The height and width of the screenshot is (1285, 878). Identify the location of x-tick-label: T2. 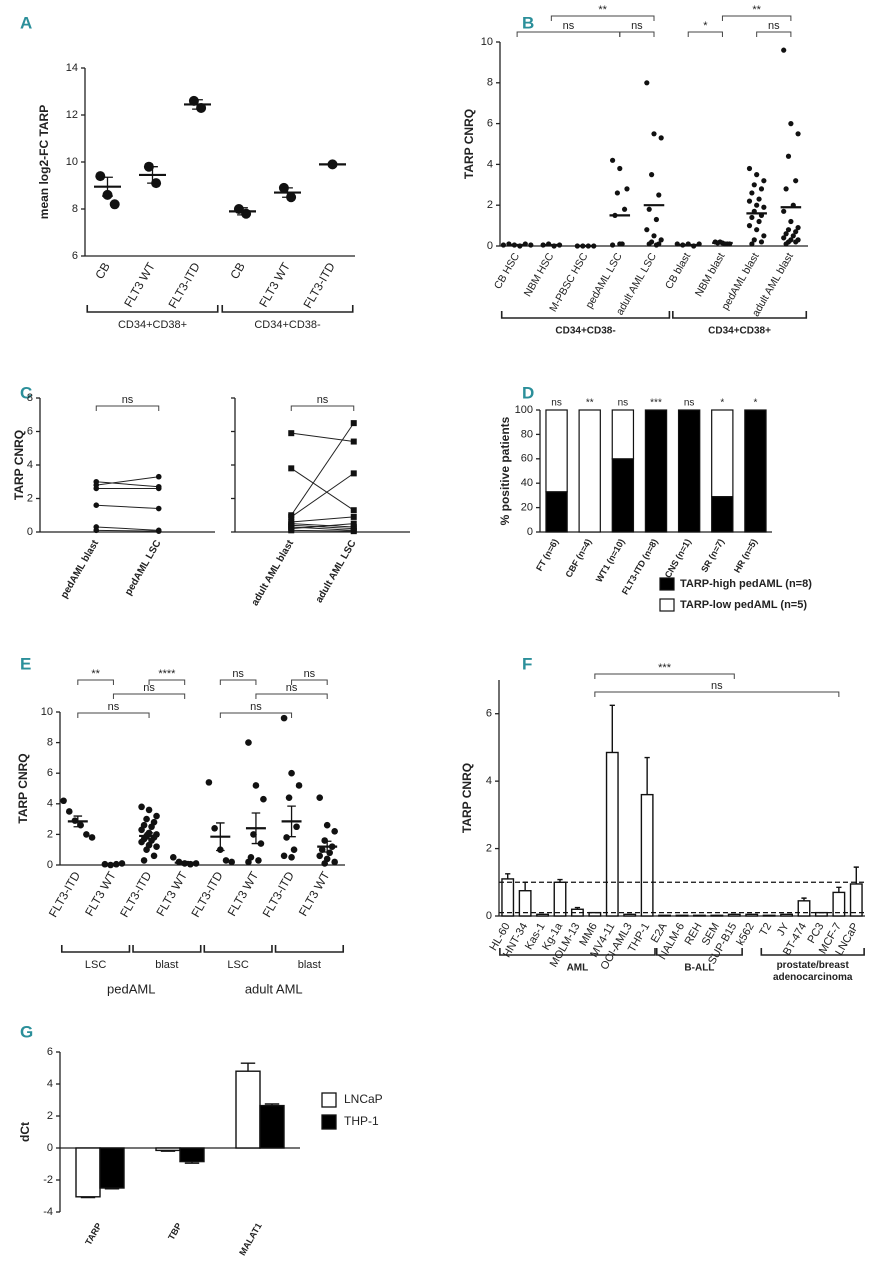
(765, 929).